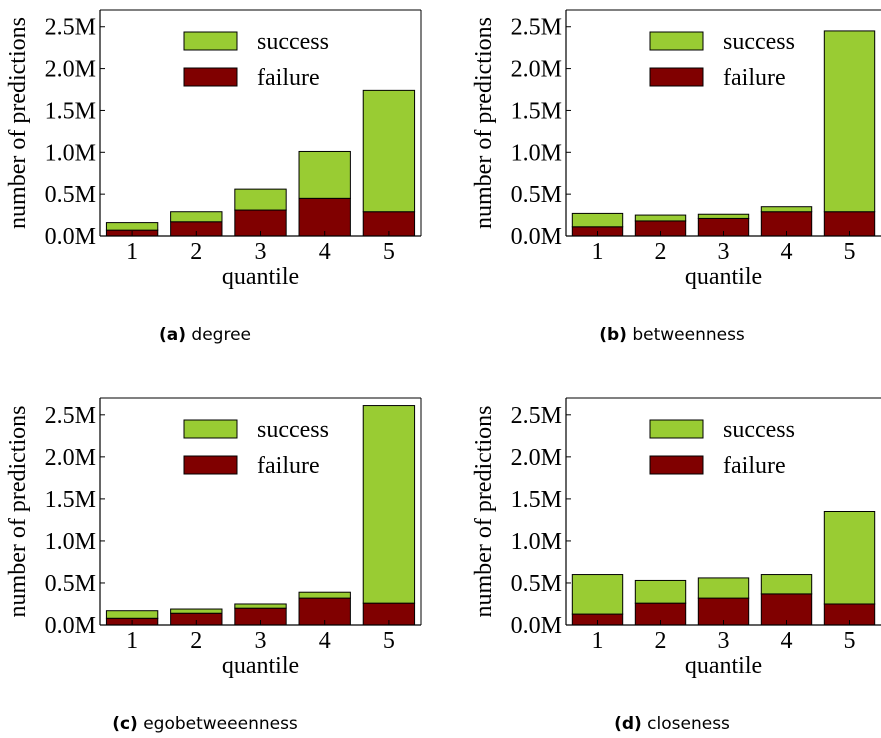  Describe the element at coordinates (125, 724) in the screenshot. I see `caption-label: (c)` at that location.